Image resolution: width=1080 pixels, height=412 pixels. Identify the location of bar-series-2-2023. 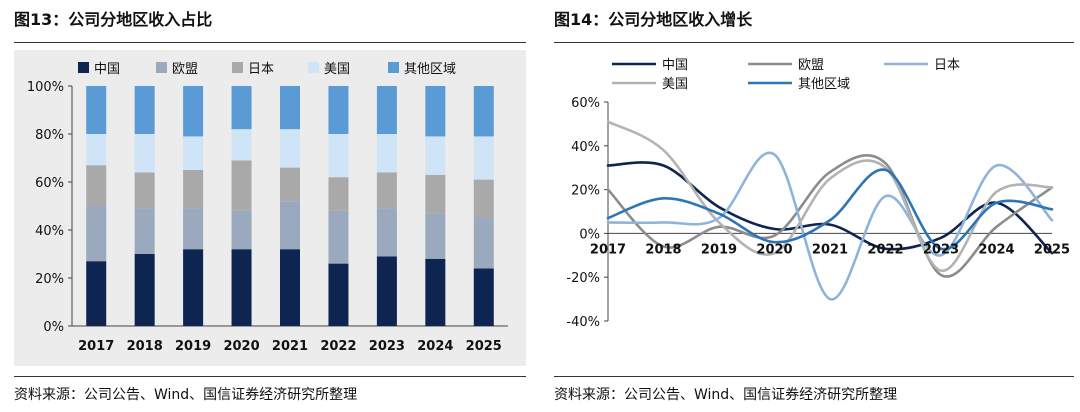
(386, 190).